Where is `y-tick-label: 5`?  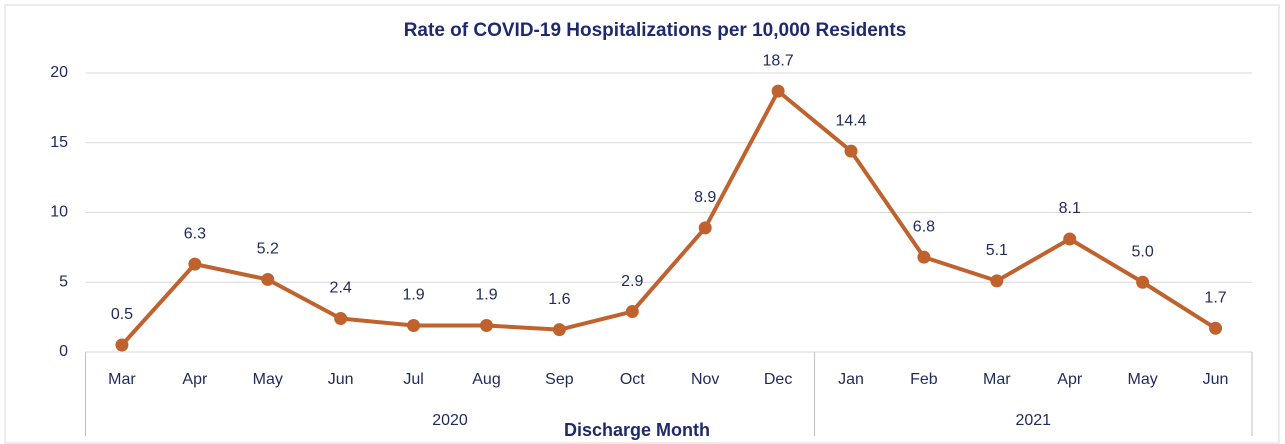
y-tick-label: 5 is located at coordinates (63, 281).